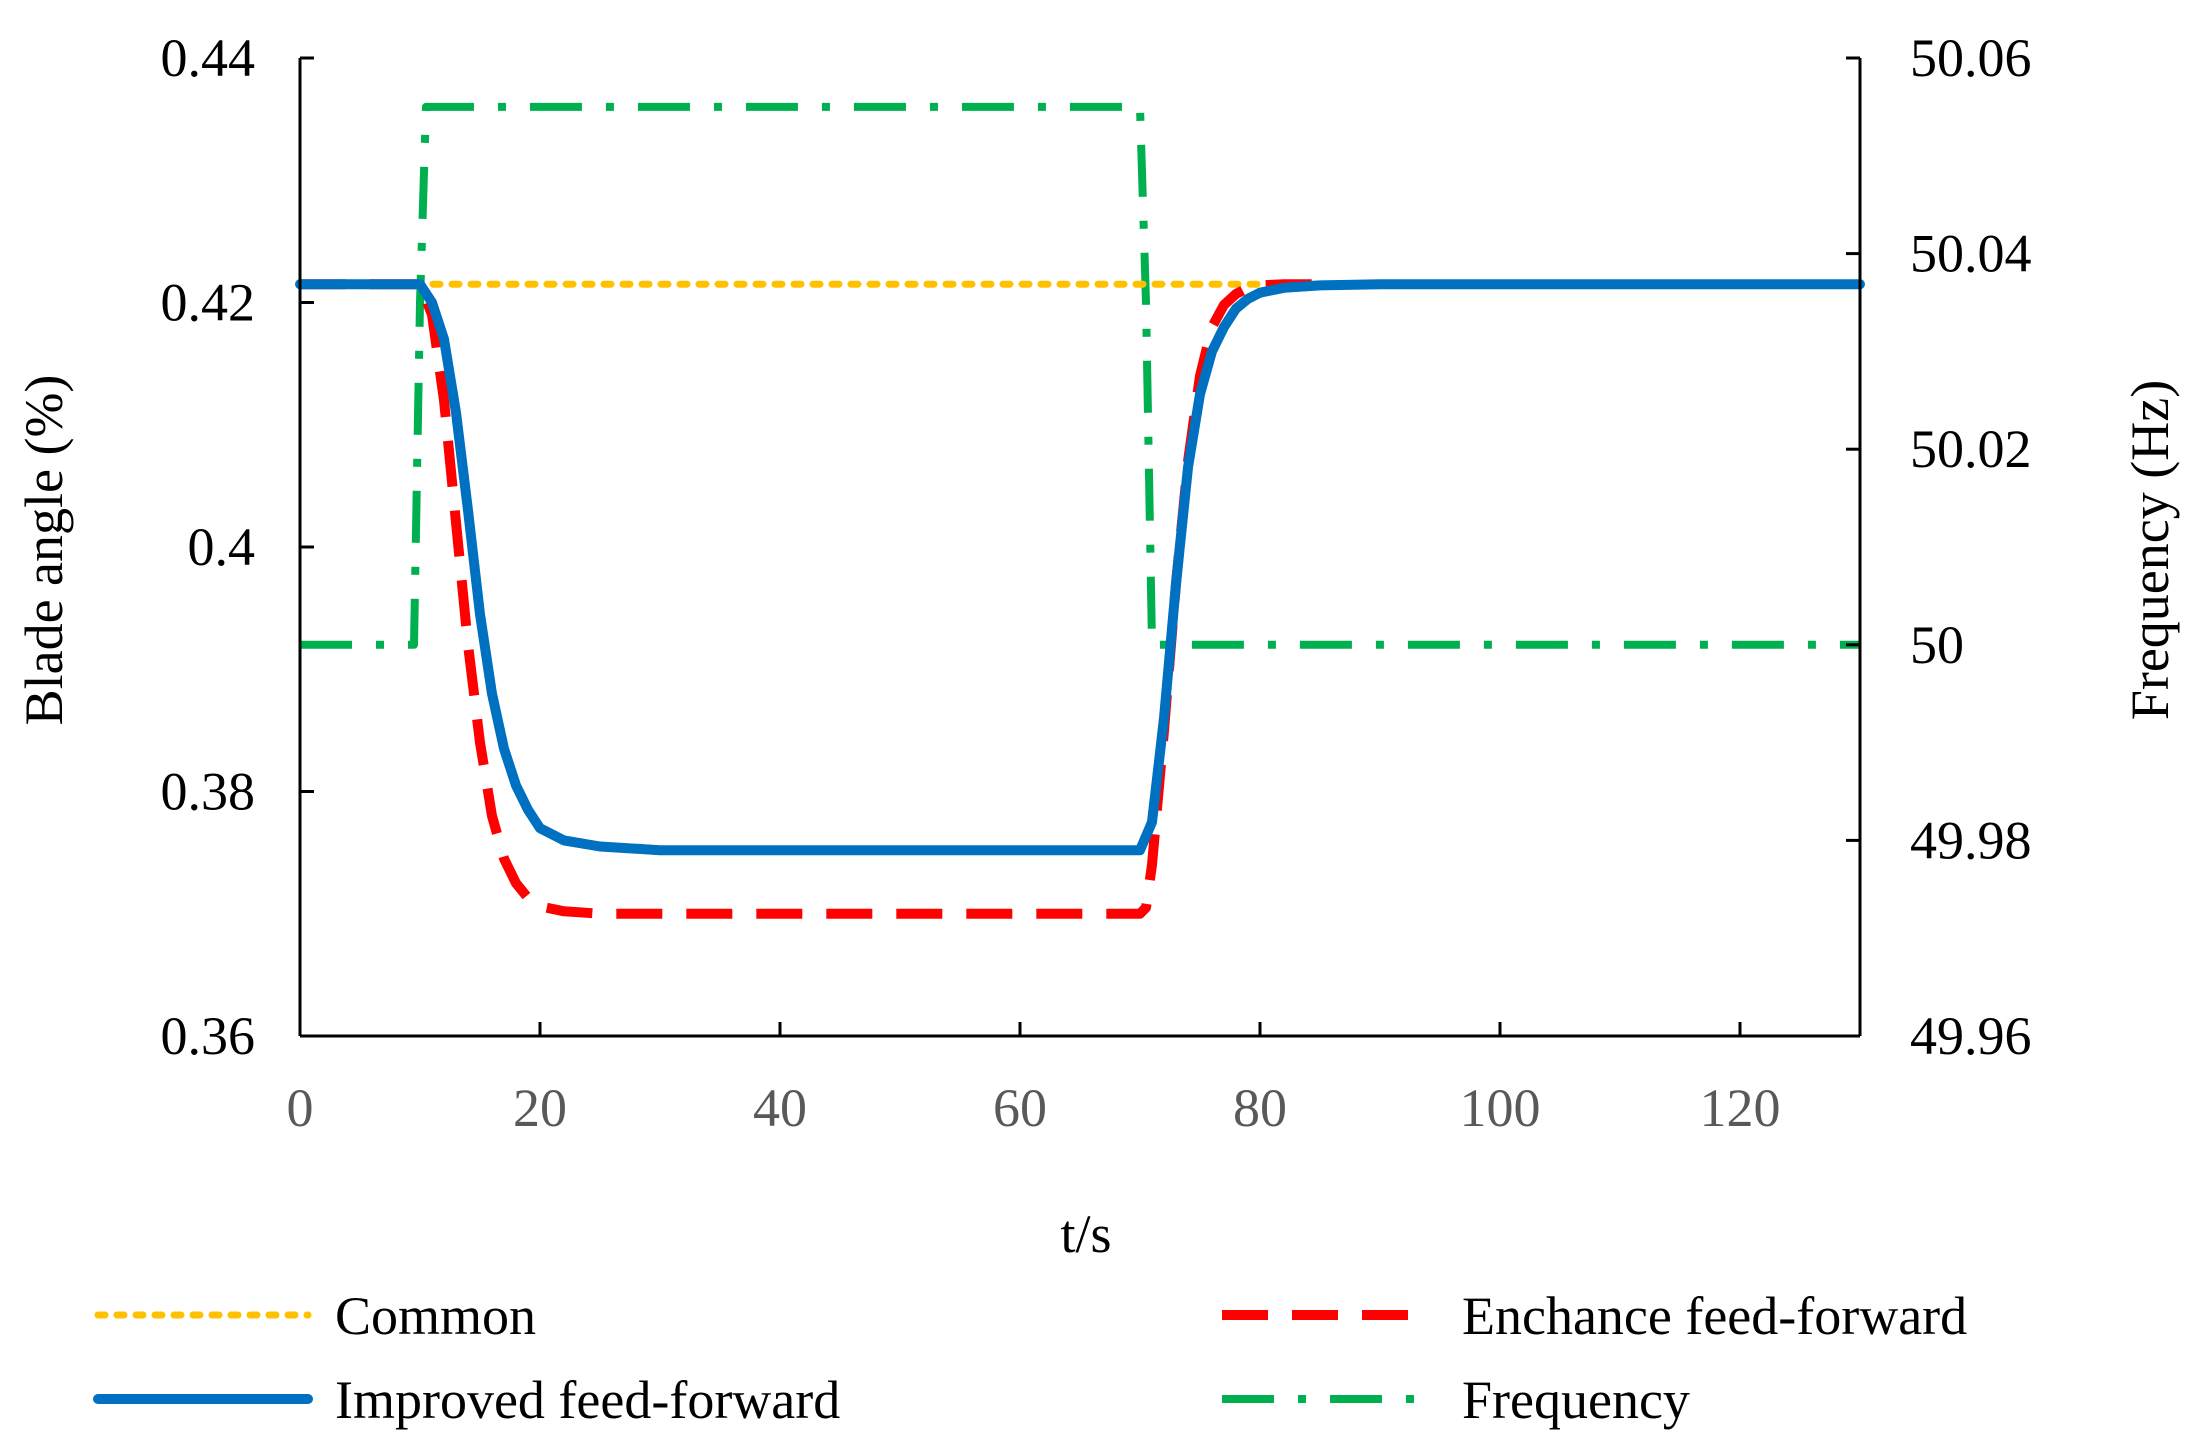 The image size is (2200, 1451). I want to click on x-tick-label: 40, so click(780, 1108).